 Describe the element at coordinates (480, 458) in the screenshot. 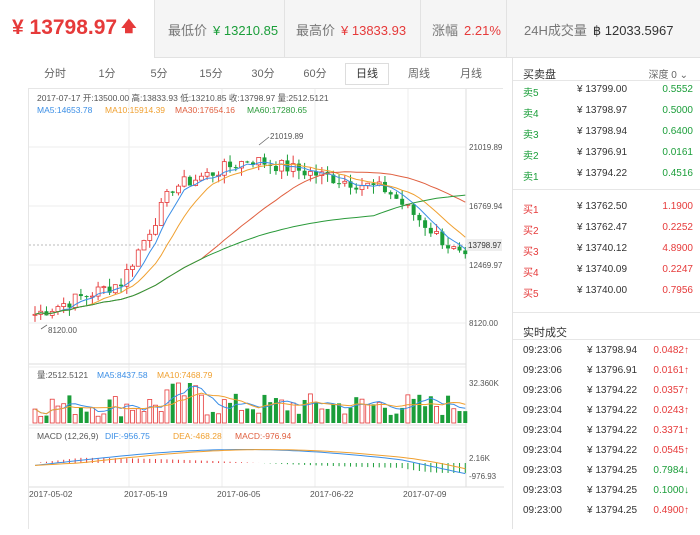

I see `macd-top-tick: 2.16K` at that location.